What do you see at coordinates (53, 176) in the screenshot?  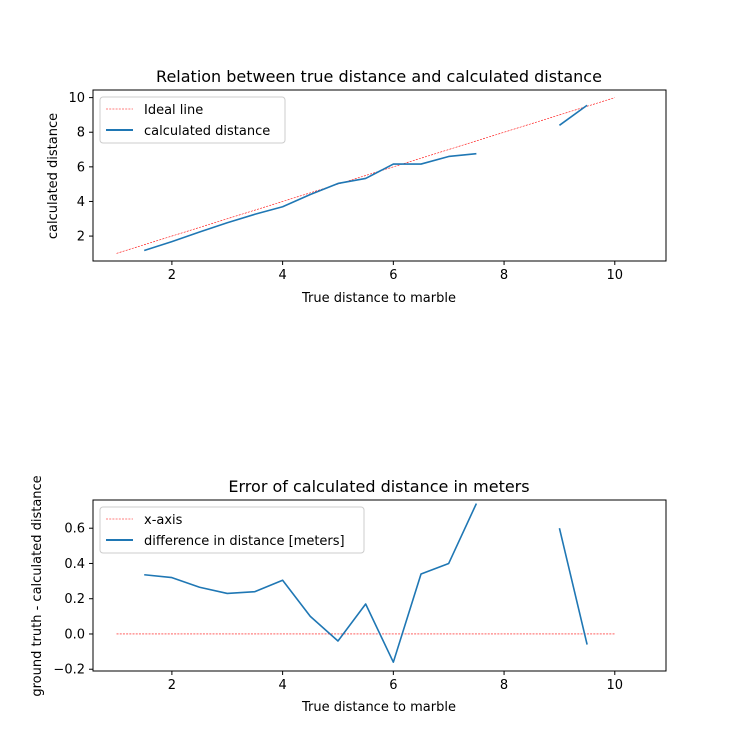 I see `y-axis-label: calculated distance` at bounding box center [53, 176].